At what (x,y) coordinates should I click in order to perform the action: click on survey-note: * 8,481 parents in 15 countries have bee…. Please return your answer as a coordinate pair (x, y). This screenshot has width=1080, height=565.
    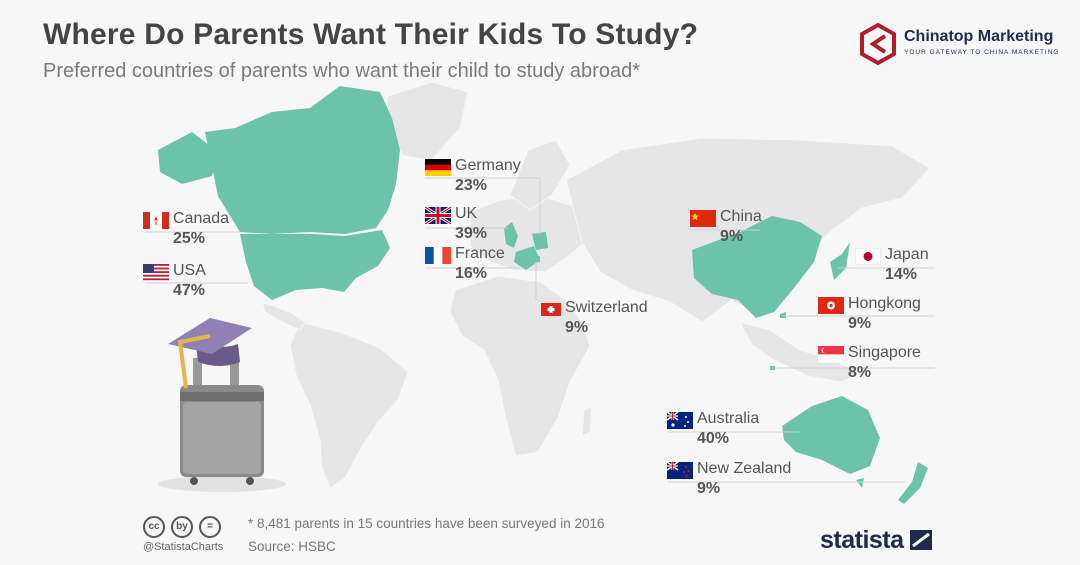
    Looking at the image, I should click on (426, 523).